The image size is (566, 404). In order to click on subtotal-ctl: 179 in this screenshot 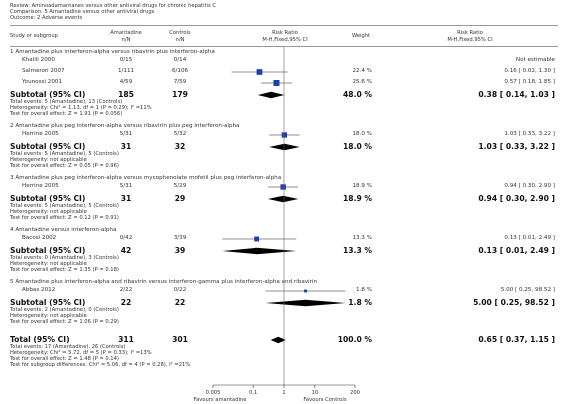, I will do `click(180, 94)`.